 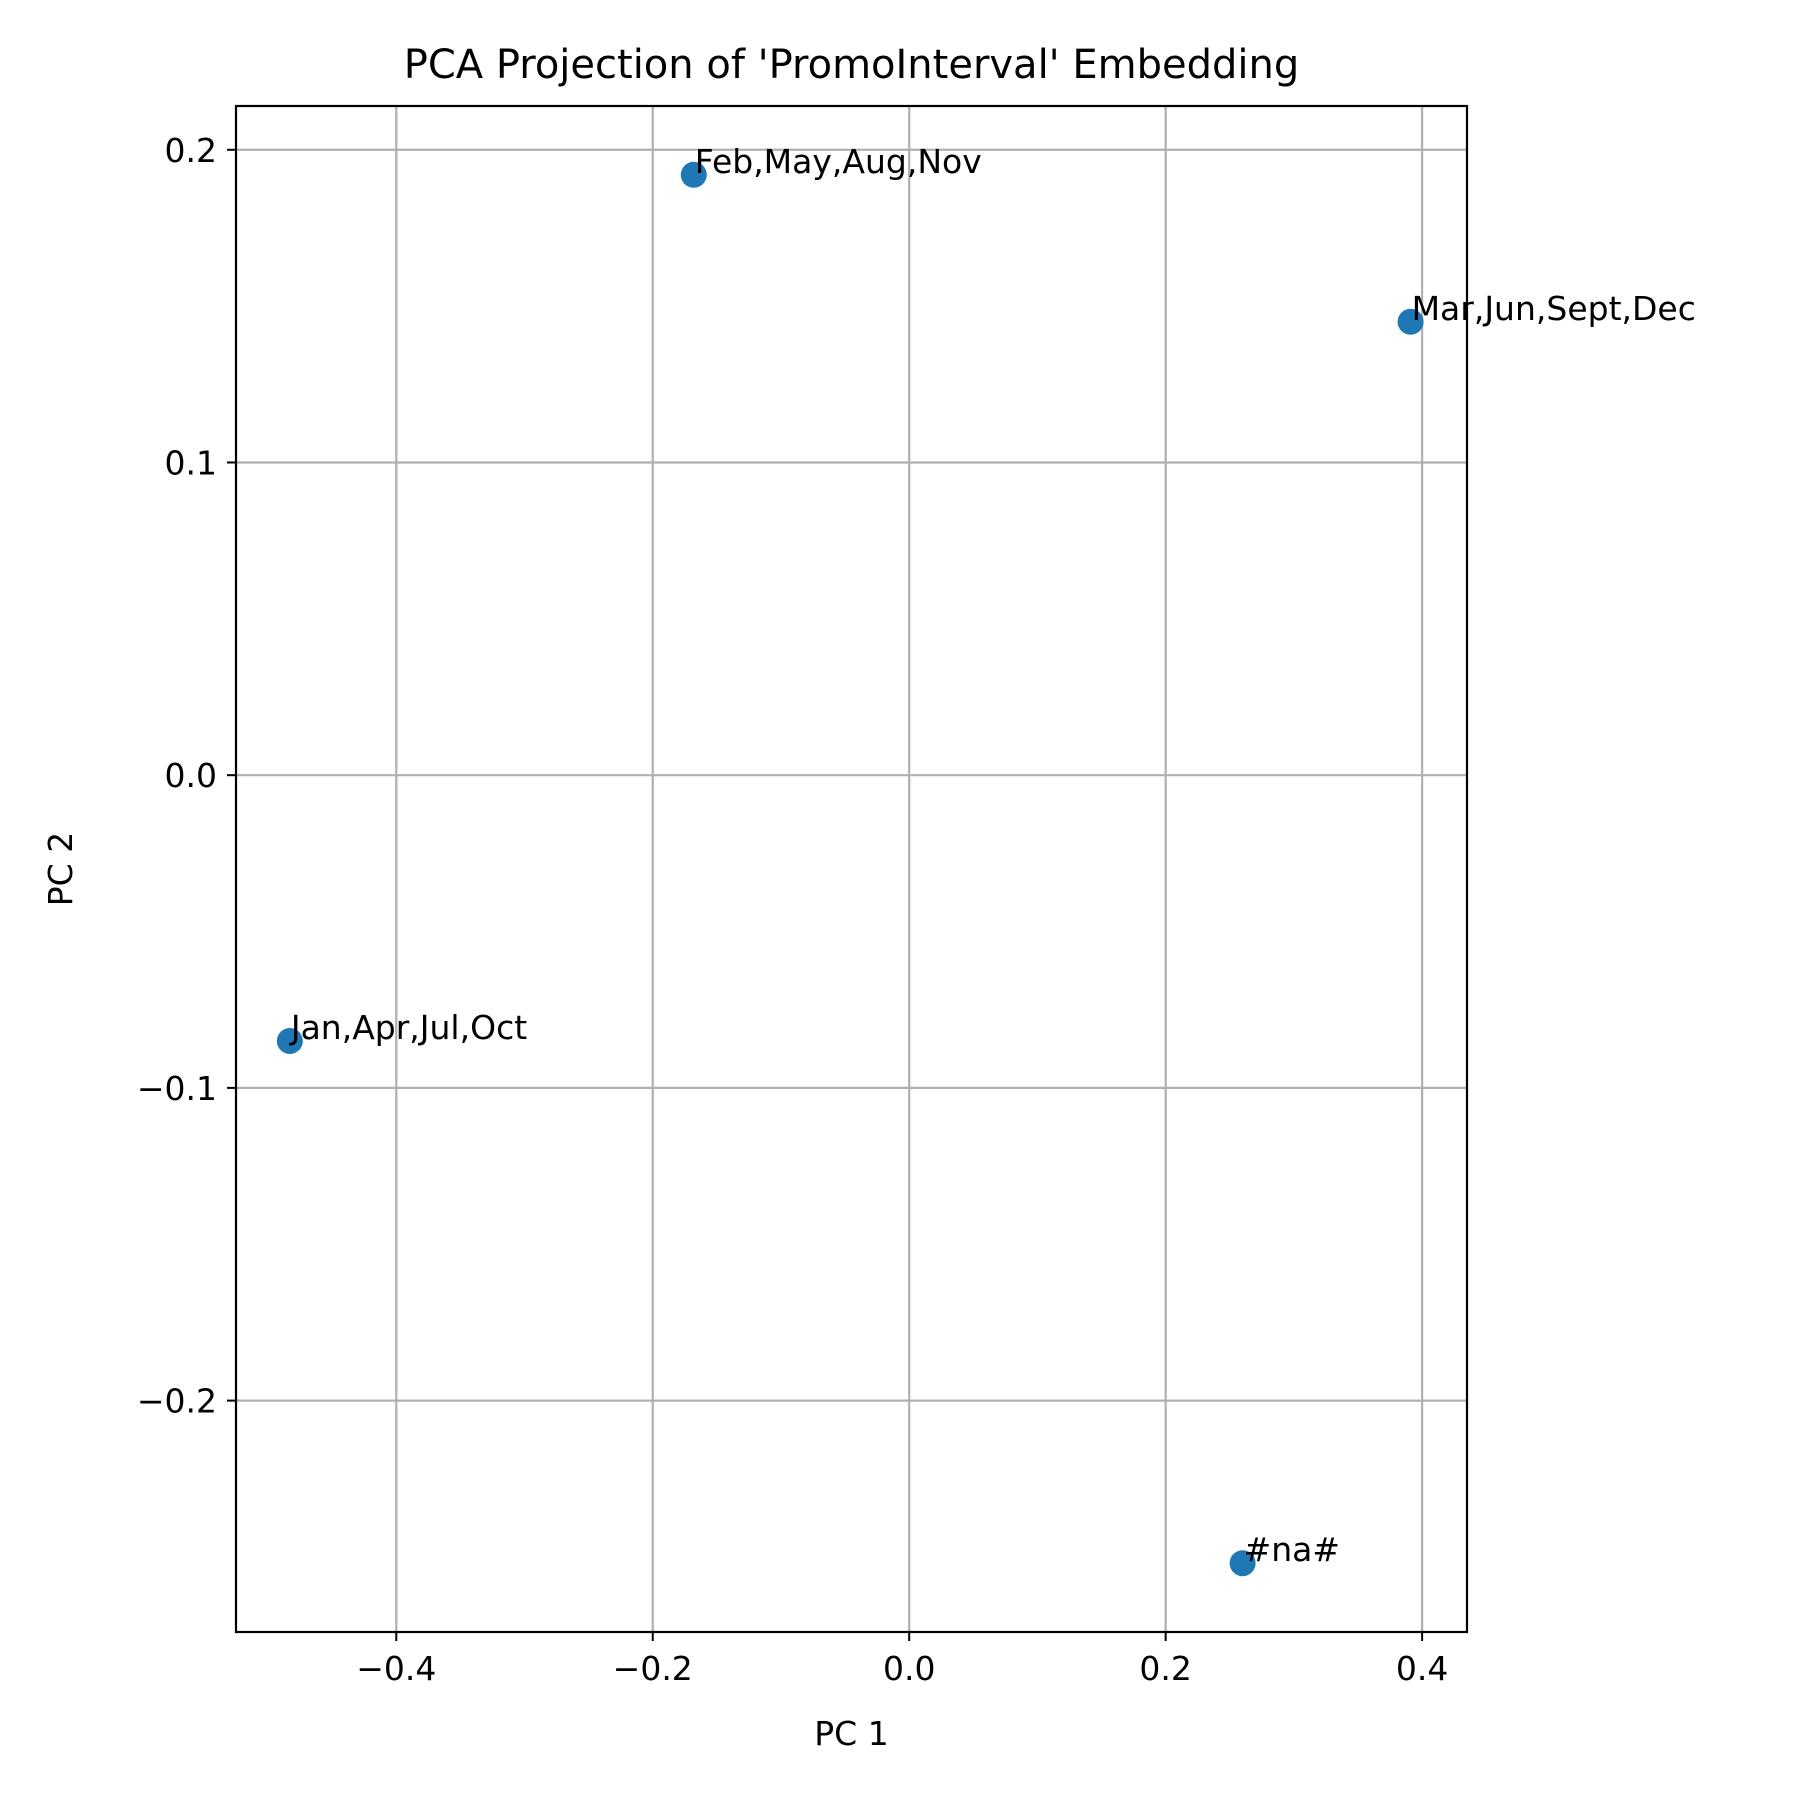 I want to click on point-label: Mar,Jun,Sept,Dec, so click(x=1554, y=308).